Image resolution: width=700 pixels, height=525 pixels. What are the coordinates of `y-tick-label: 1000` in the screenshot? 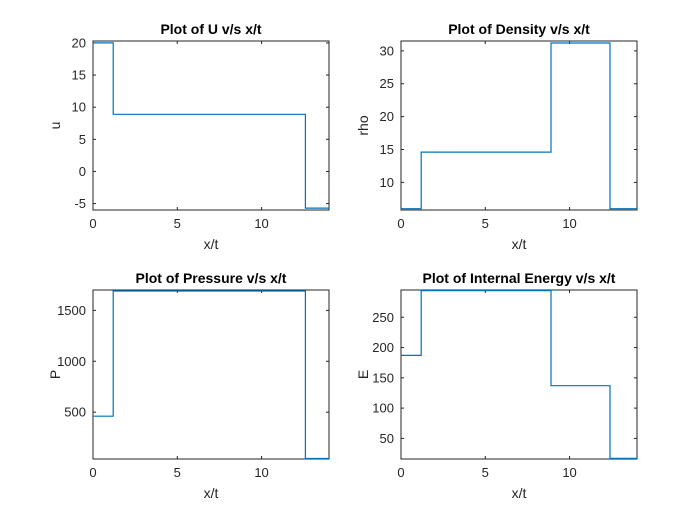 It's located at (71, 361).